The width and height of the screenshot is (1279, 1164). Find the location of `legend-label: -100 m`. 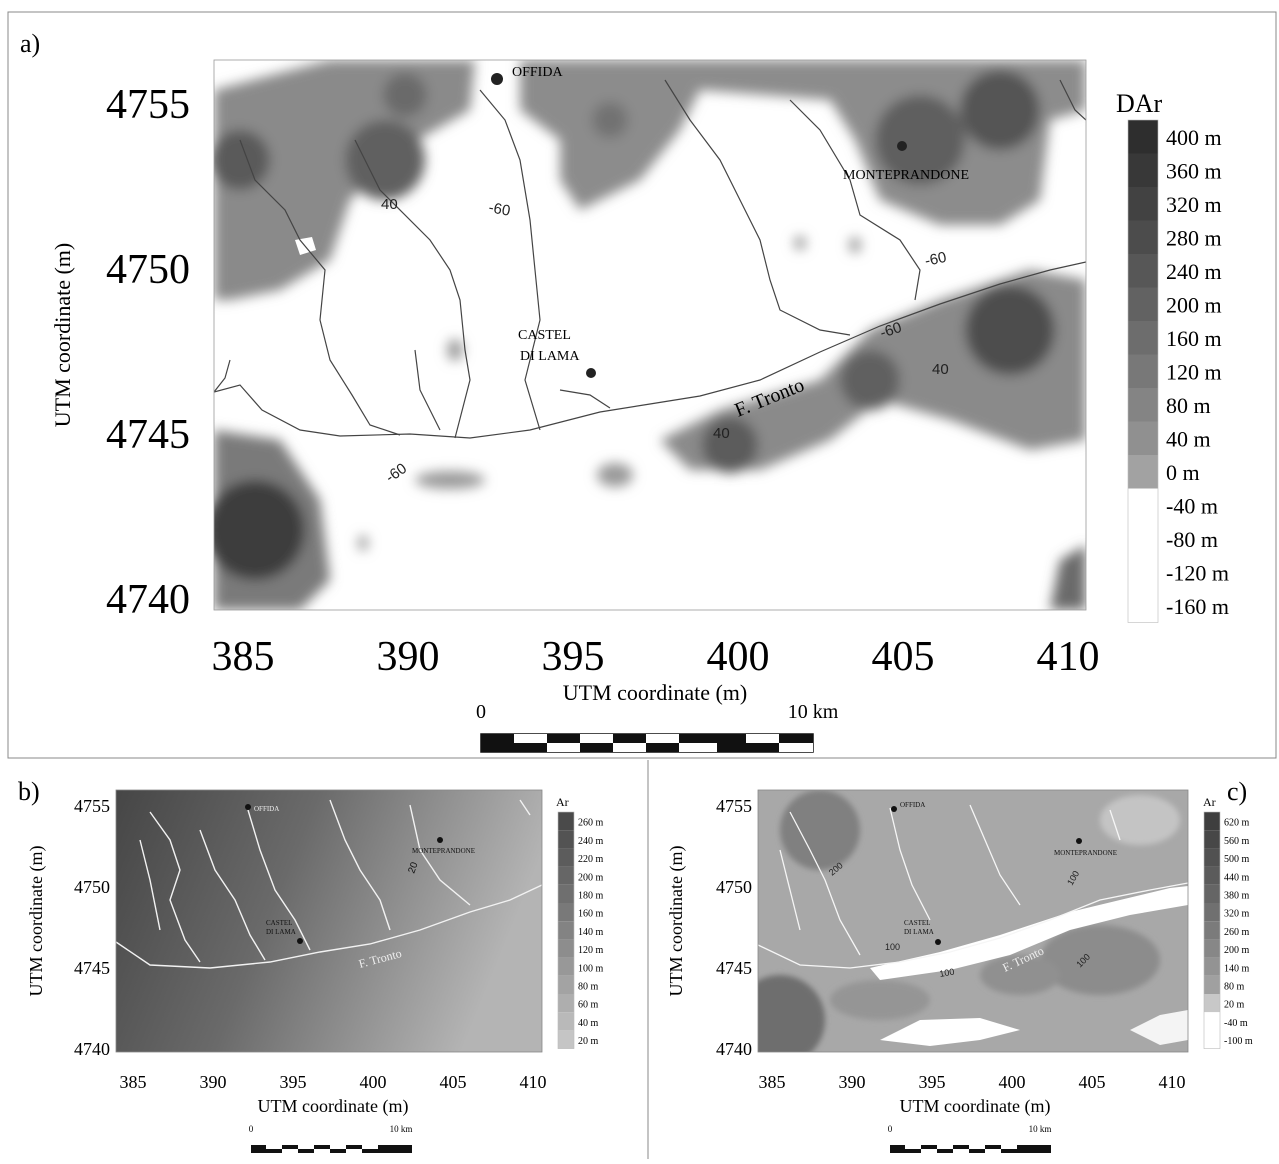

legend-label: -100 m is located at coordinates (1238, 1041).